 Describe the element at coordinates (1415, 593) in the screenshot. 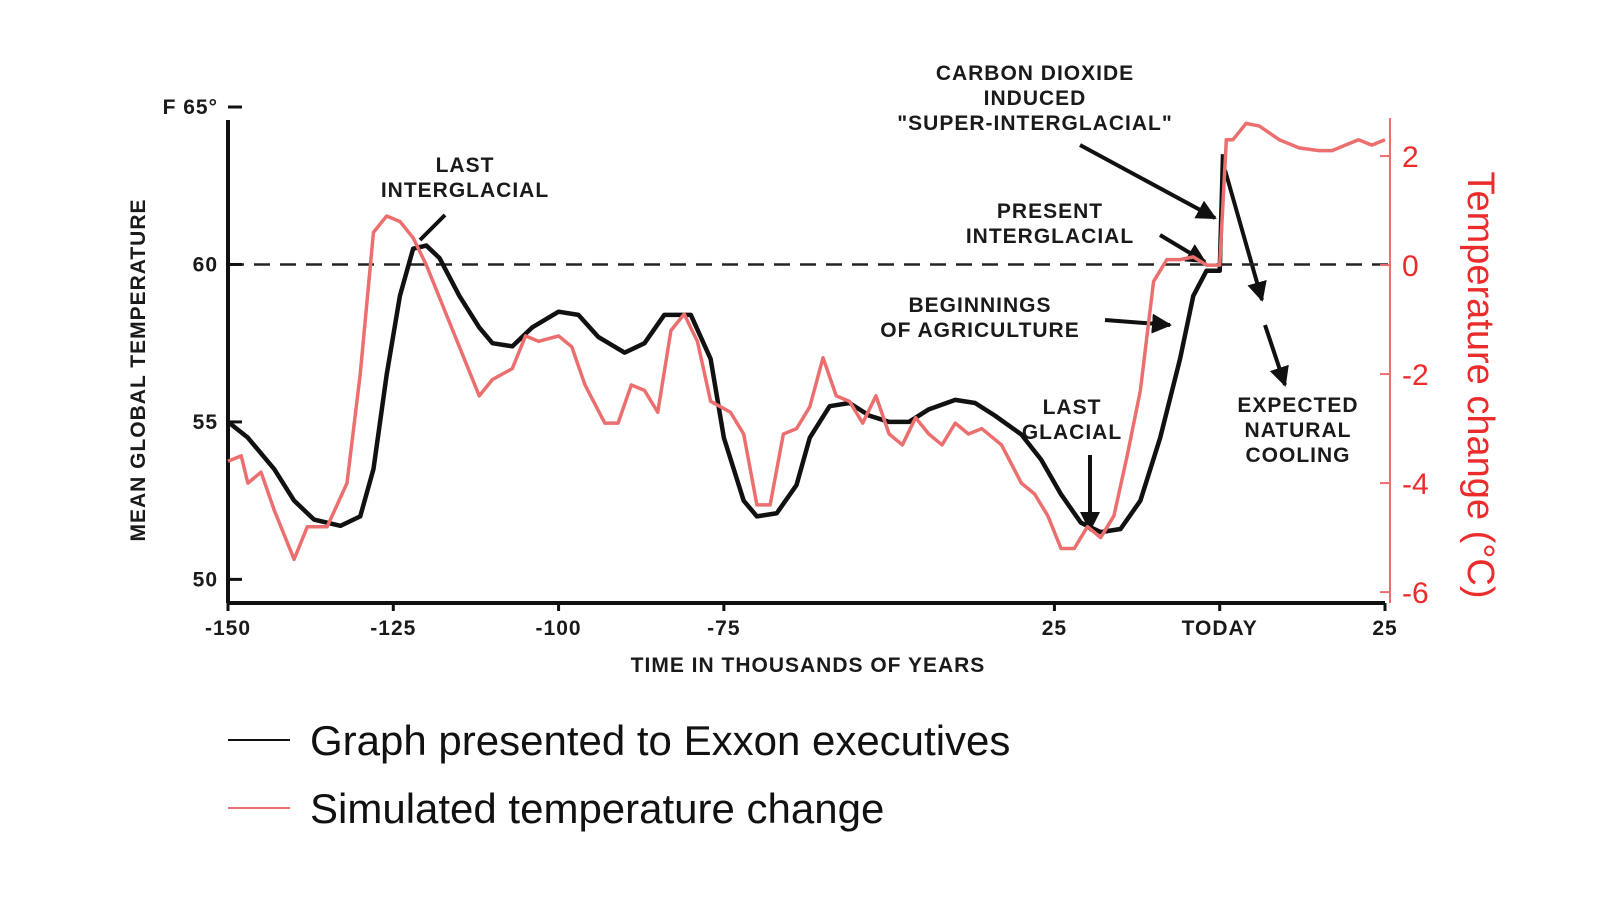

I see `y2-tick-label: -6` at that location.